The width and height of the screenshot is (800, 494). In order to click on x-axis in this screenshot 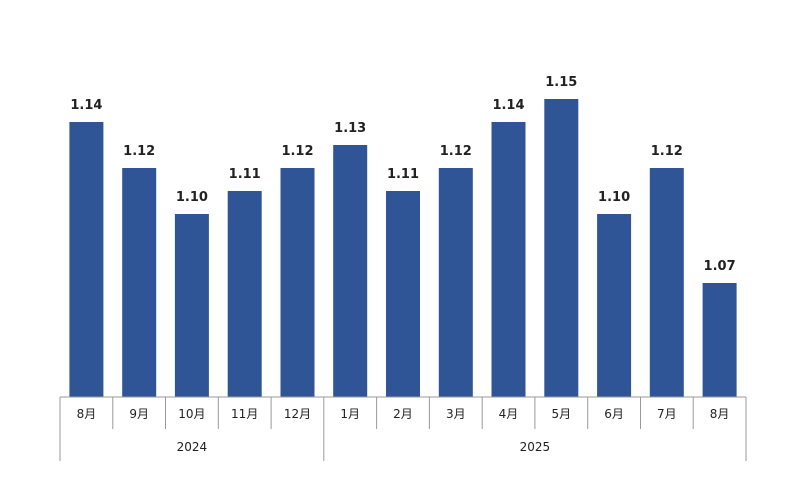, I will do `click(403, 412)`.